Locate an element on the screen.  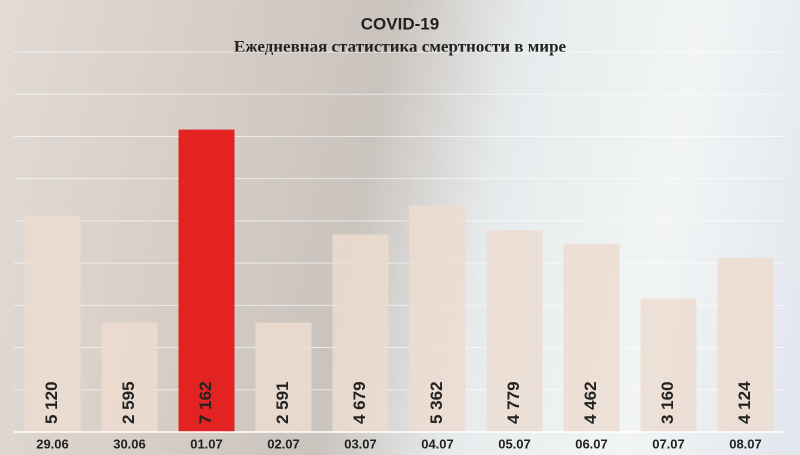
x-tick-label: 08.07 is located at coordinates (745, 443).